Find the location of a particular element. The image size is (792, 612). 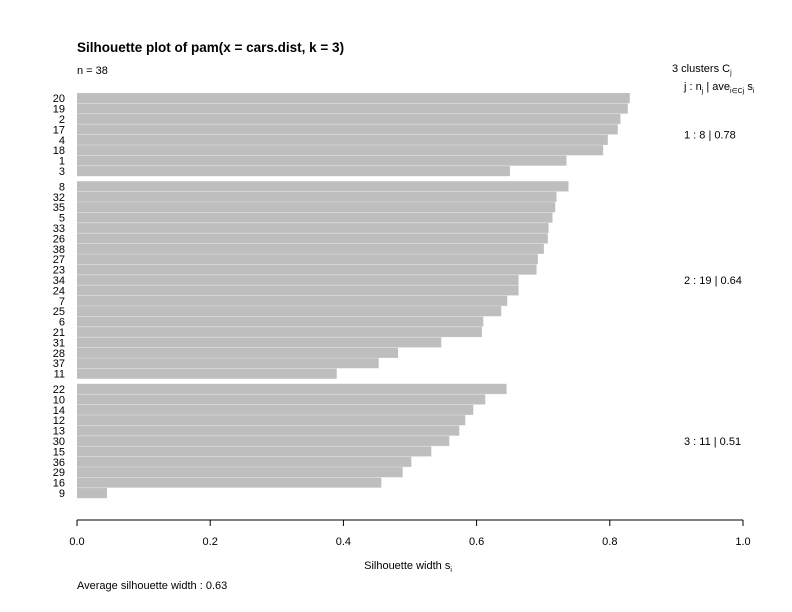

observation-label: 38 is located at coordinates (59, 250).